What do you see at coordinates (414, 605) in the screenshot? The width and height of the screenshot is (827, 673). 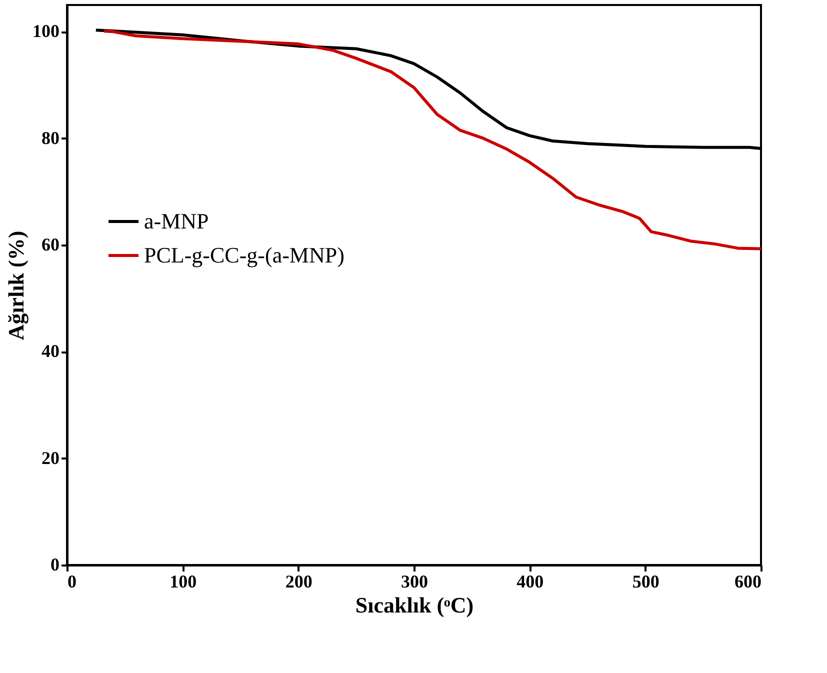 I see `x-axis-title: Sıcaklık (ᵒC)` at bounding box center [414, 605].